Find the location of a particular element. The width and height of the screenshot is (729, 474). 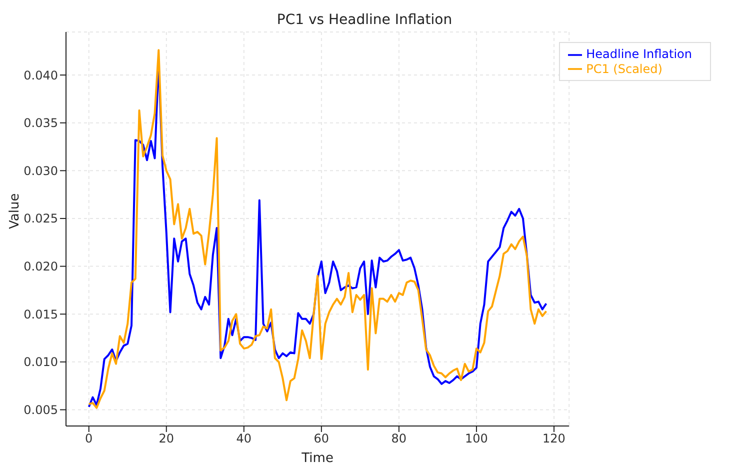

x-tick-label: 120 is located at coordinates (554, 439).